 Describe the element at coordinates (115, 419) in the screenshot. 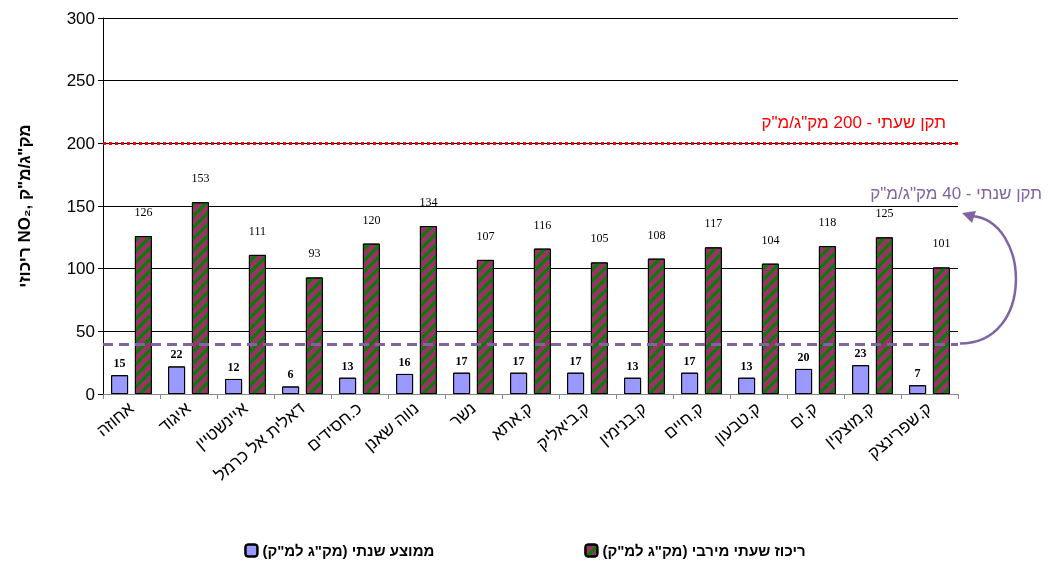

I see `x-tick-label: אחוזה` at that location.